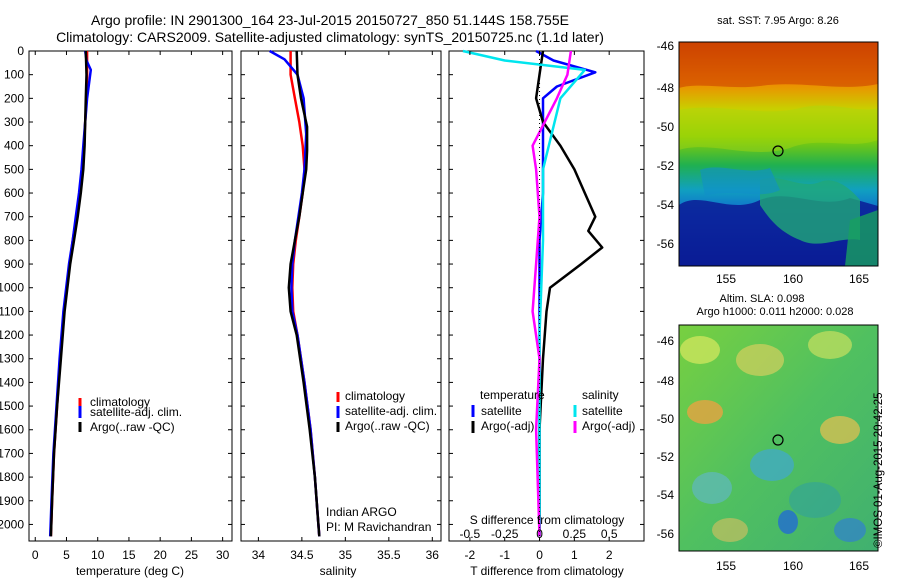 This screenshot has height=580, width=900. I want to click on series-line-s-satellite, so click(524, 293).